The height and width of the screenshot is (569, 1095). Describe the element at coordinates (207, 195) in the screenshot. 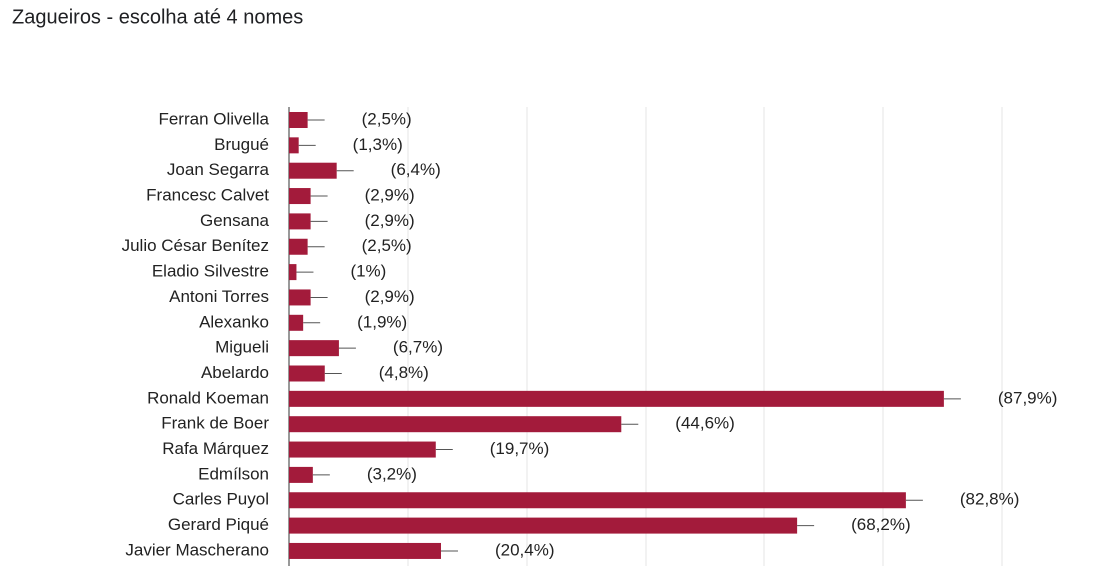

I see `y-tick-label: Francesc Calvet` at that location.